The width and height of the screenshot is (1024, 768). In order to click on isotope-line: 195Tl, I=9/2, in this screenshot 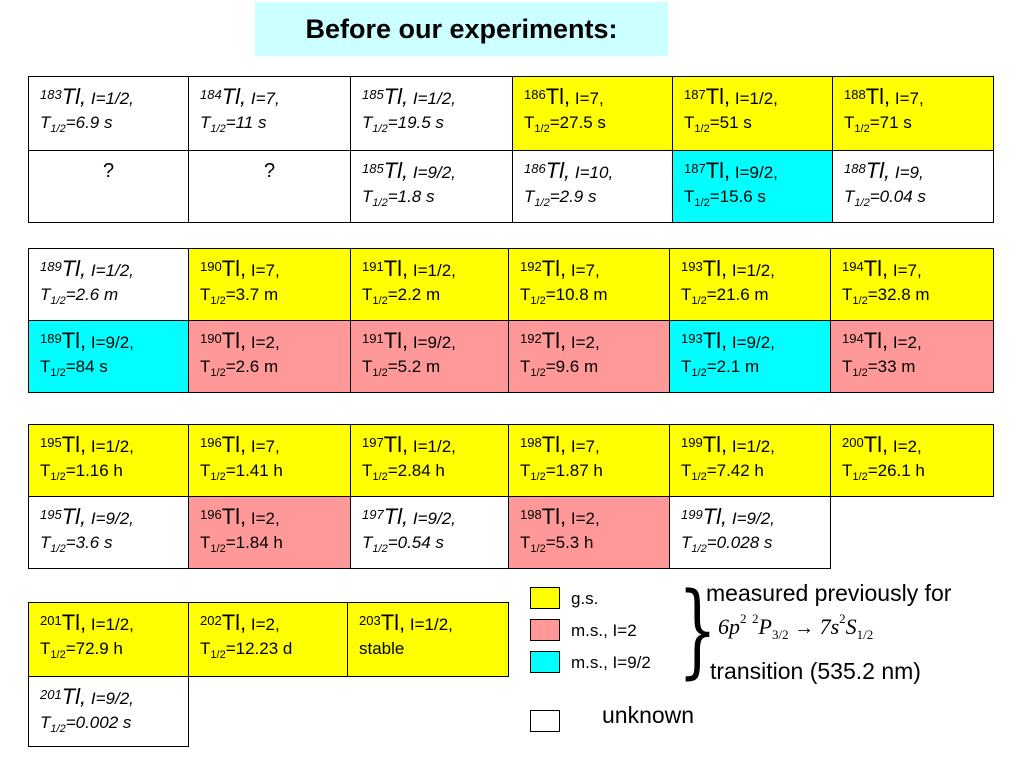, I will do `click(114, 518)`.